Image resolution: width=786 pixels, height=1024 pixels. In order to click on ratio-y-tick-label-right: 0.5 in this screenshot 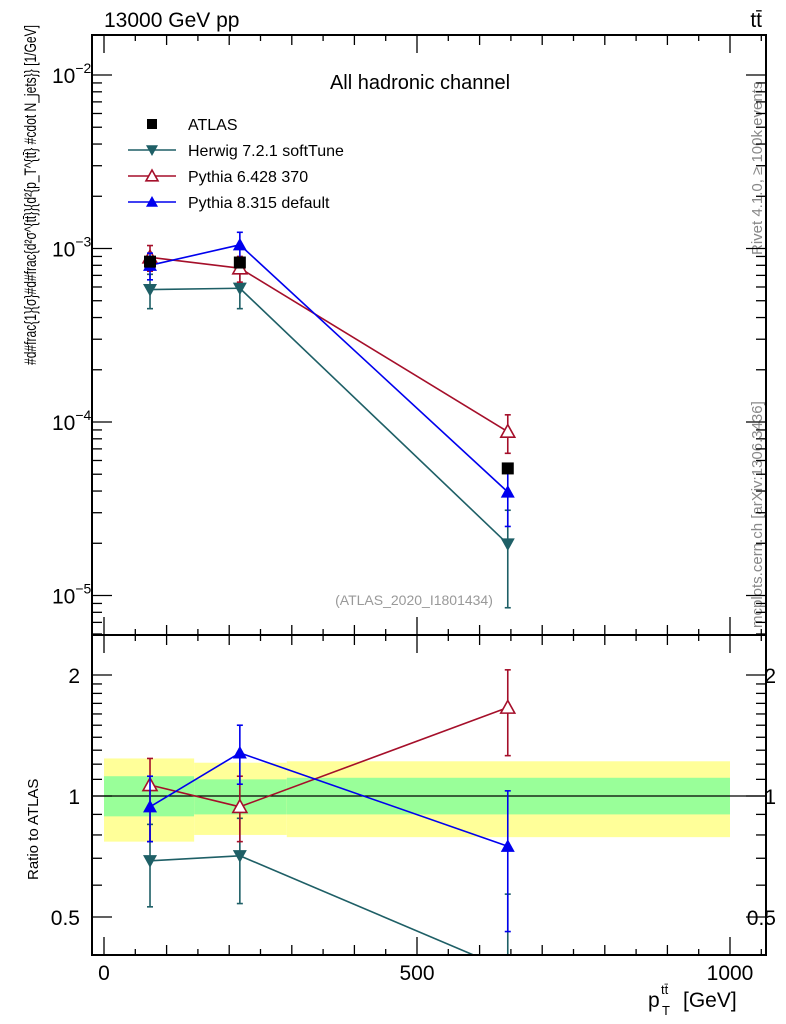, I will do `click(761, 918)`.